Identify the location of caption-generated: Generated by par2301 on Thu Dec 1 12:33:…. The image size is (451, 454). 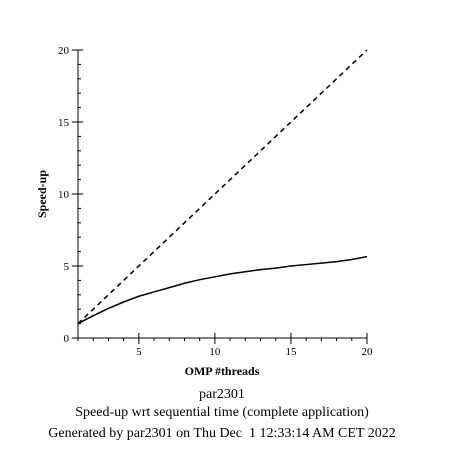
(221, 433).